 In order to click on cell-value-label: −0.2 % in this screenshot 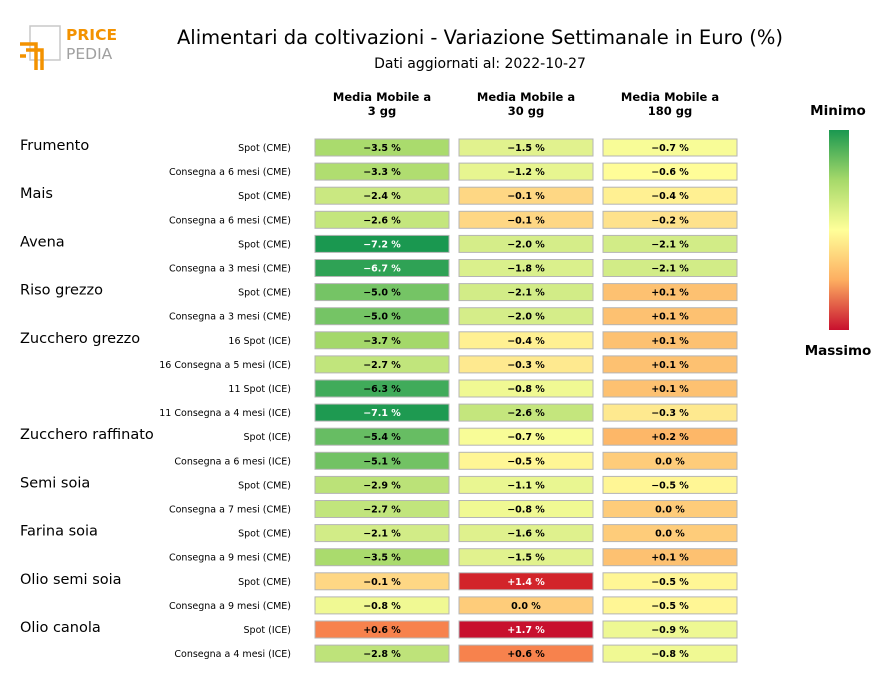, I will do `click(670, 220)`.